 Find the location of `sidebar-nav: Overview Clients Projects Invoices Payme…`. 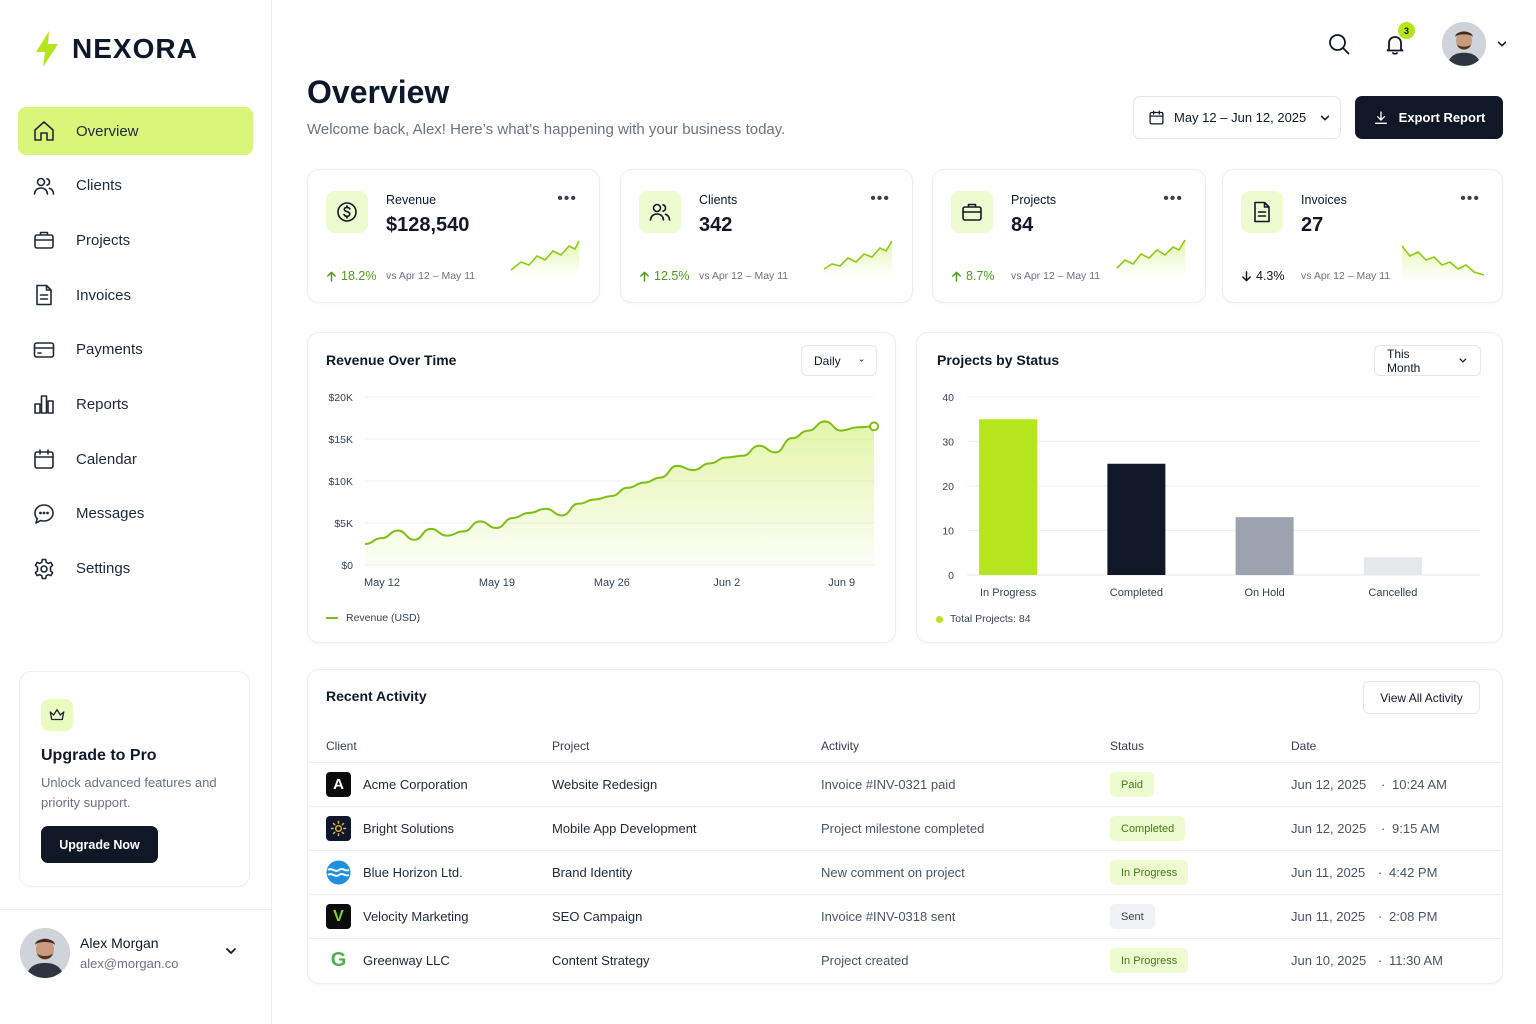

sidebar-nav: Overview Clients Projects Invoices Payme… is located at coordinates (135, 353).